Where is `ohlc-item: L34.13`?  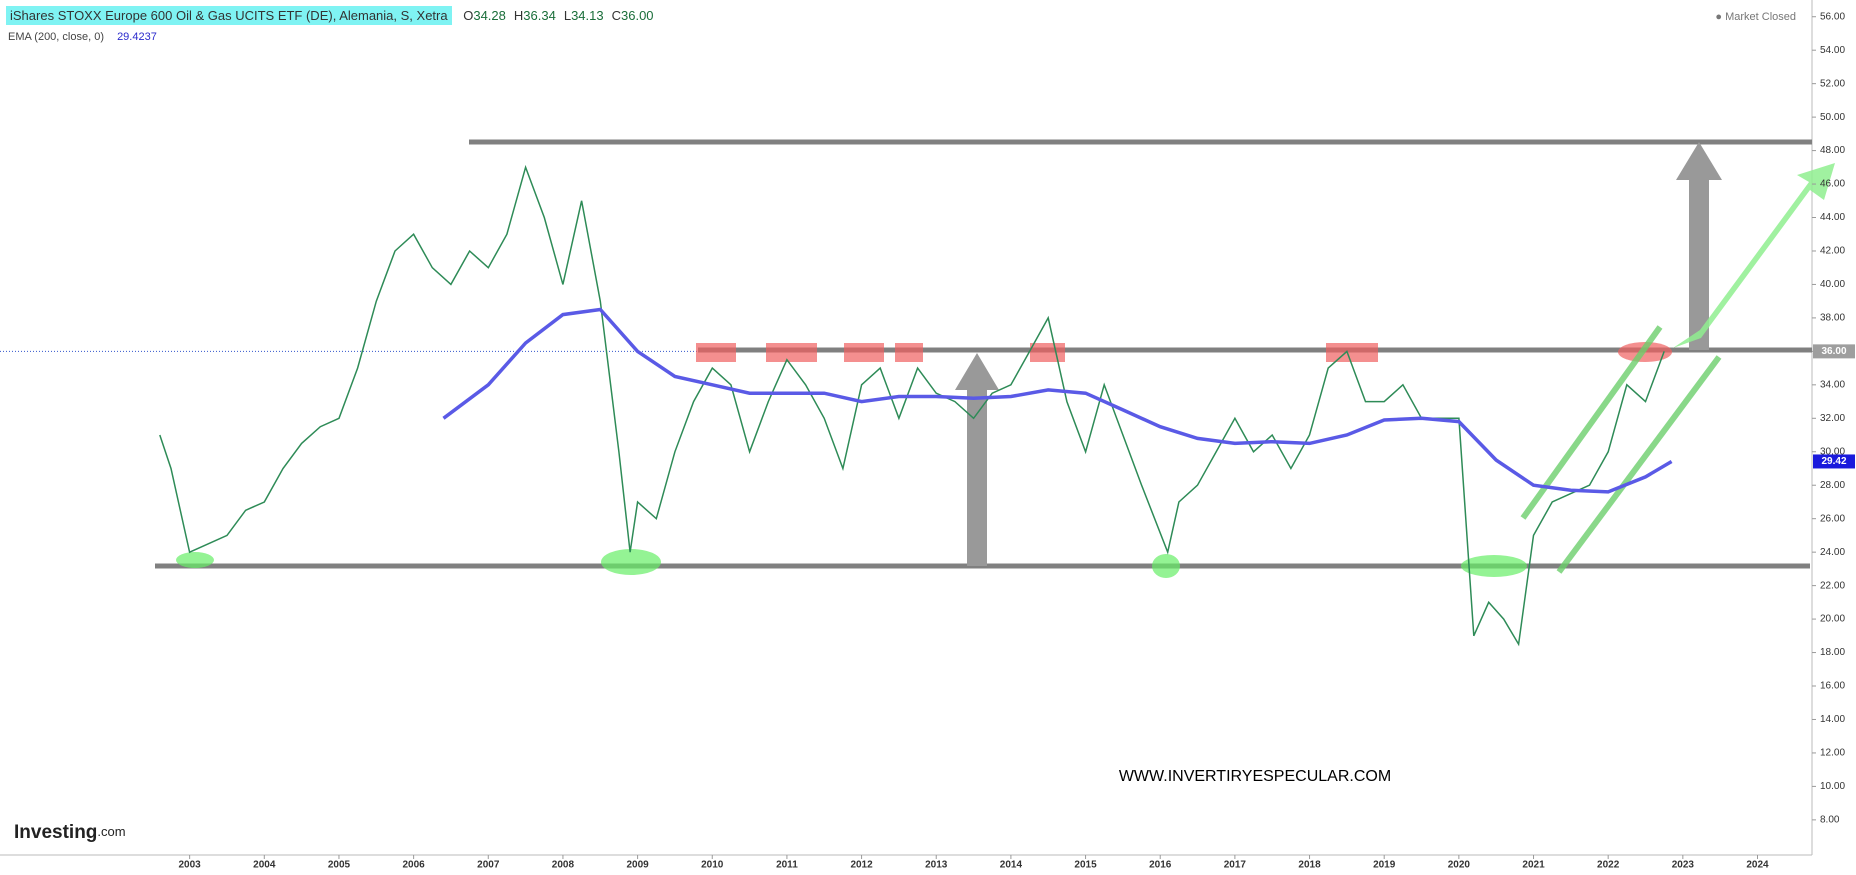 ohlc-item: L34.13 is located at coordinates (584, 15).